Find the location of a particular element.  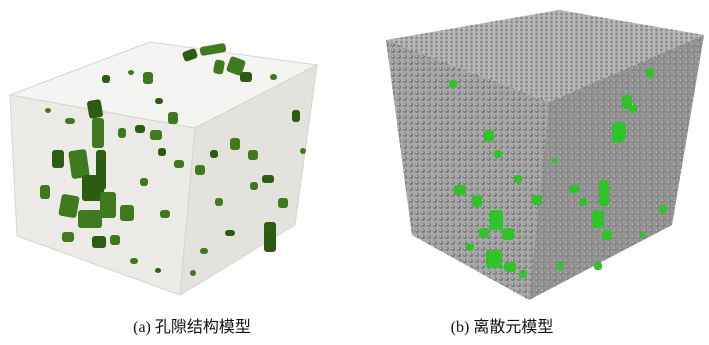

cube-right-face is located at coordinates (248, 180).